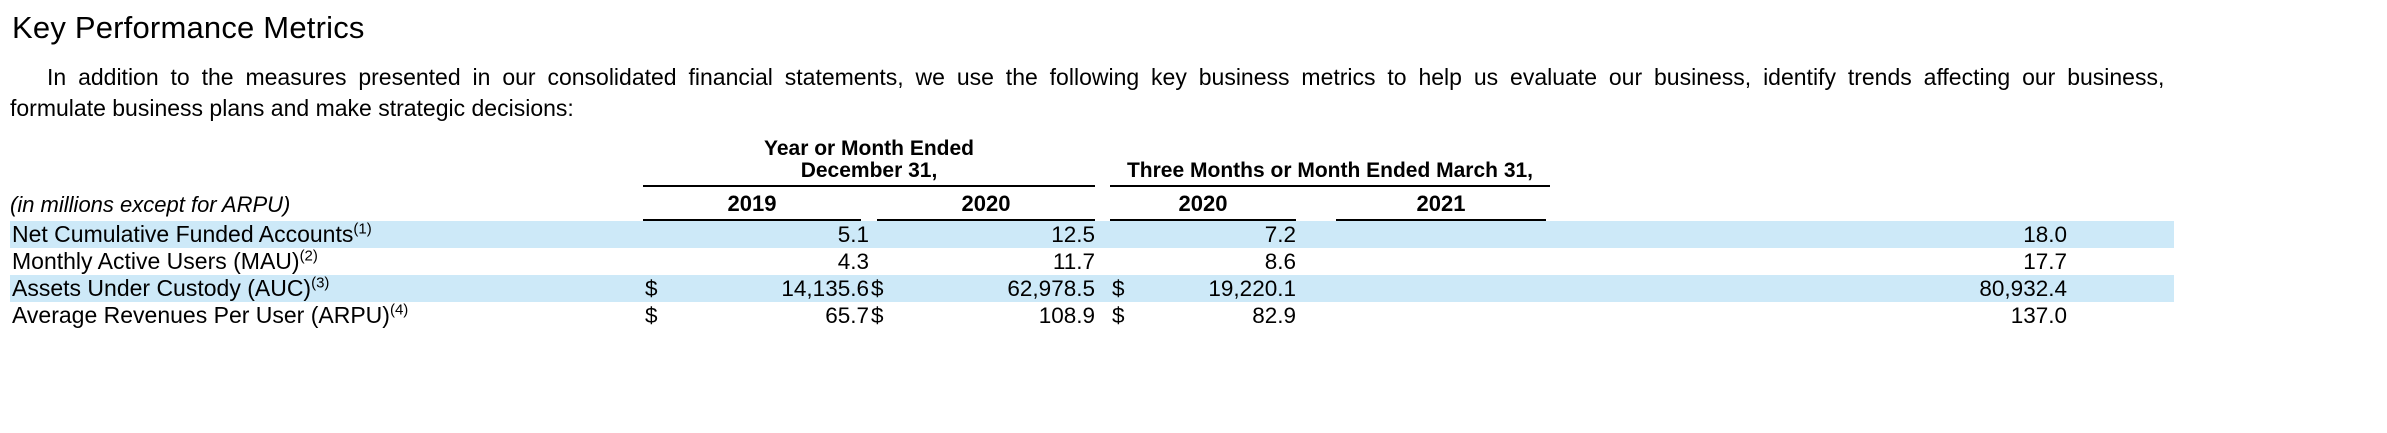 This screenshot has width=2387, height=433. I want to click on footnote-marker: (3), so click(320, 283).